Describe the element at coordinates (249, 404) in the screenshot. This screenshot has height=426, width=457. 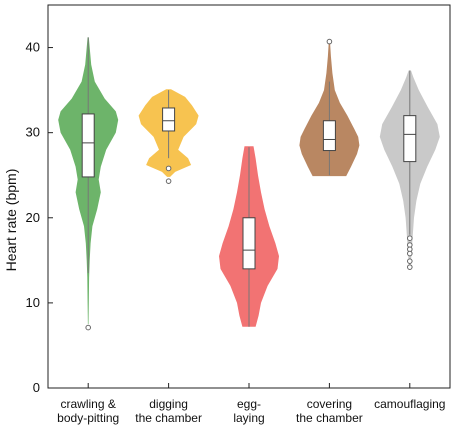
I see `x-tick-label-line: egg-` at that location.